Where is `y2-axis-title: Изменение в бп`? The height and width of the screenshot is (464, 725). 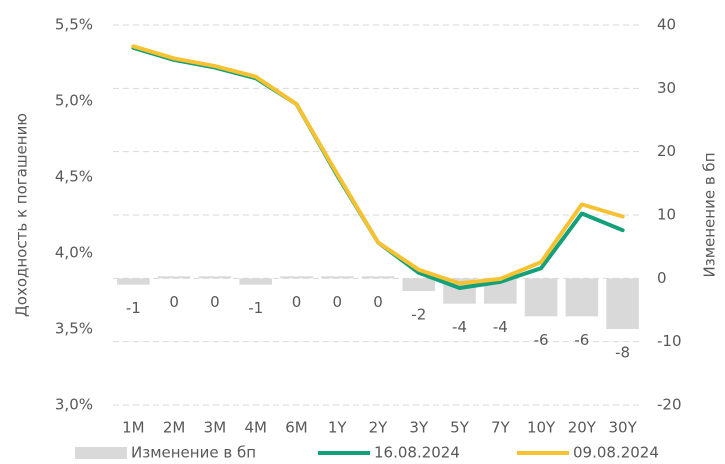
y2-axis-title: Изменение в бп is located at coordinates (710, 215).